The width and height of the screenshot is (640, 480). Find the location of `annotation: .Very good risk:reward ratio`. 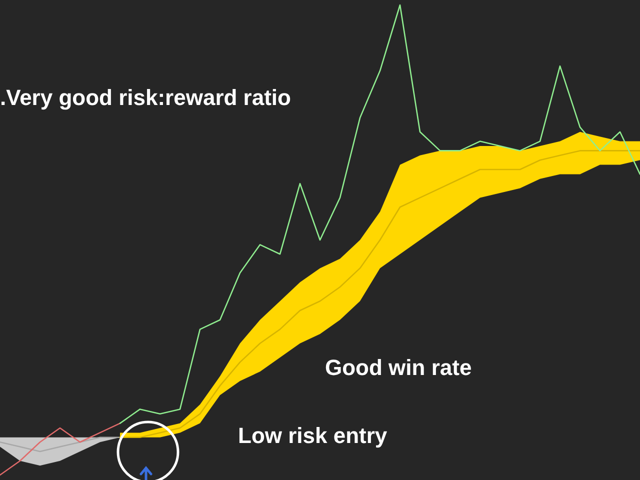

annotation: .Very good risk:reward ratio is located at coordinates (145, 97).